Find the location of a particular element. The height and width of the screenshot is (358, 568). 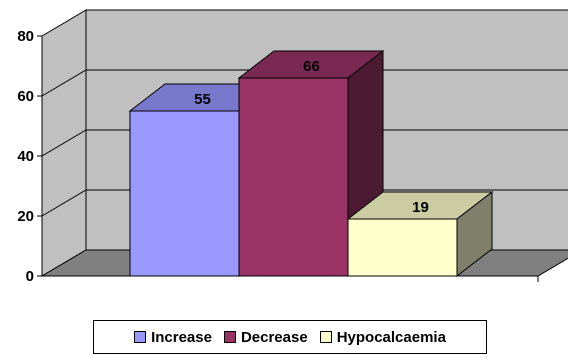

data-label: 66 is located at coordinates (311, 66).